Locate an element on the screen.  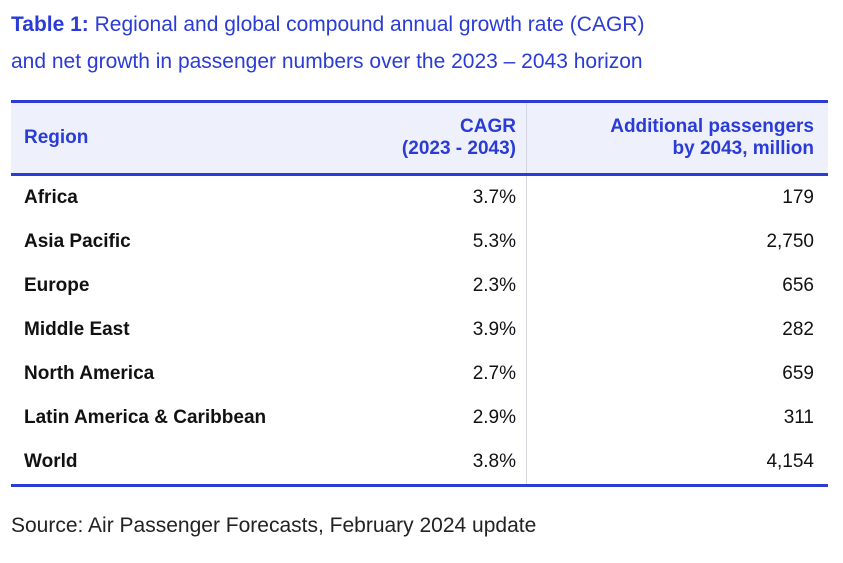
row-additional: 659 is located at coordinates (798, 373).